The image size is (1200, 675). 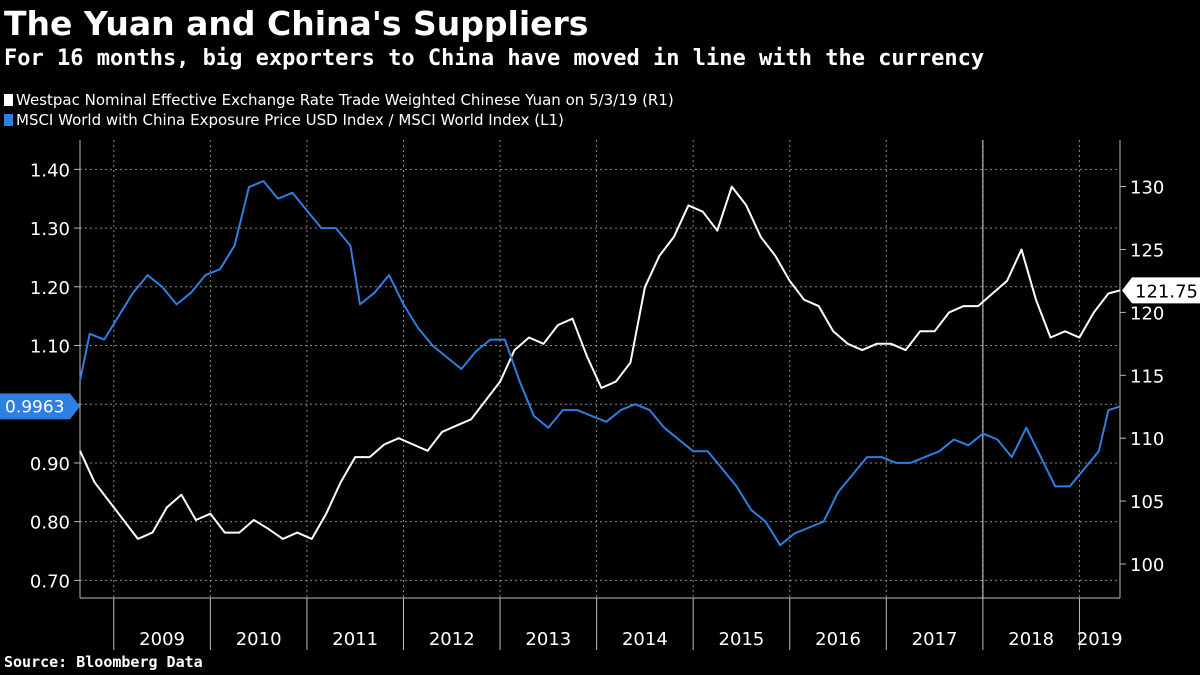 I want to click on right-tick-label-0: 100, so click(x=1147, y=565).